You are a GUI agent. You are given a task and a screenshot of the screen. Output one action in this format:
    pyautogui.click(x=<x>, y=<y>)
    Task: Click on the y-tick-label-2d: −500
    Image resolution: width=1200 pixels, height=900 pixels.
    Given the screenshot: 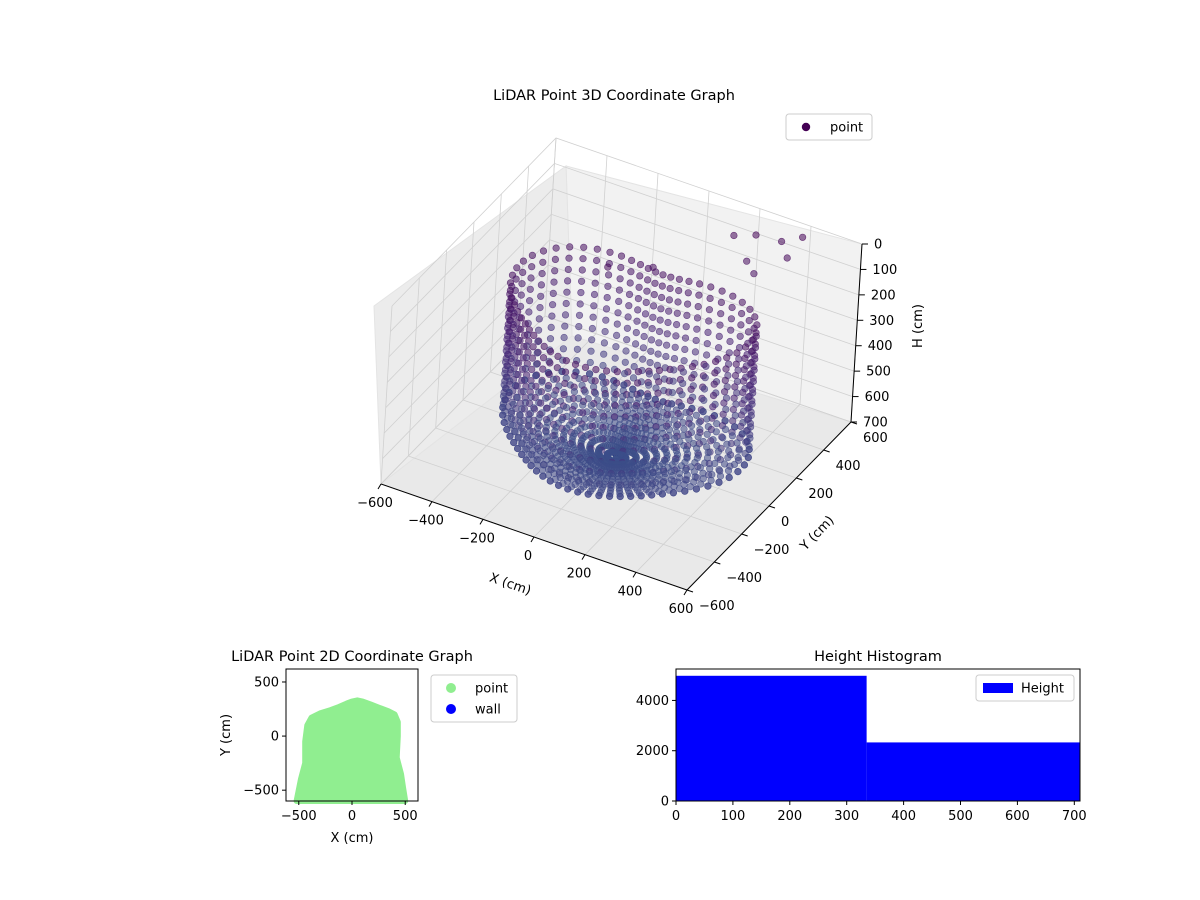 What is the action you would take?
    pyautogui.click(x=261, y=791)
    